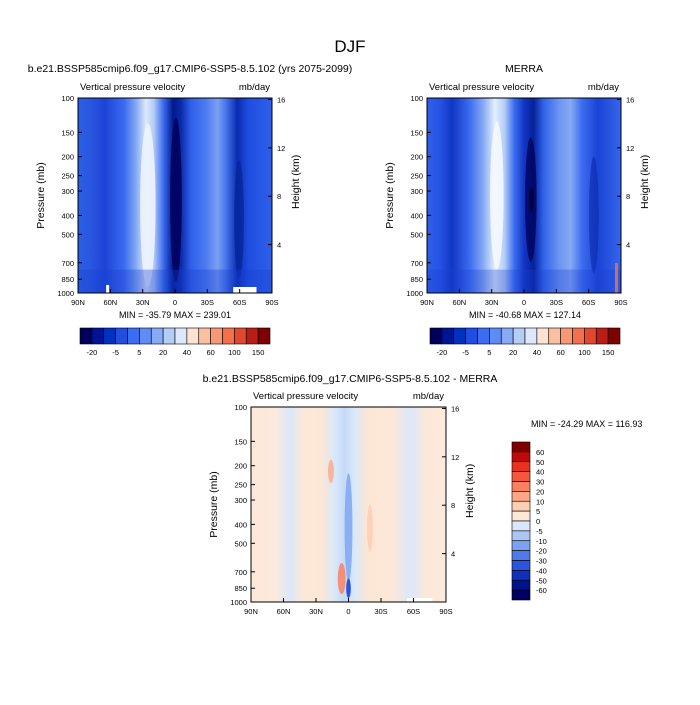  What do you see at coordinates (414, 293) in the screenshot?
I see `y-tick-label: 1000` at bounding box center [414, 293].